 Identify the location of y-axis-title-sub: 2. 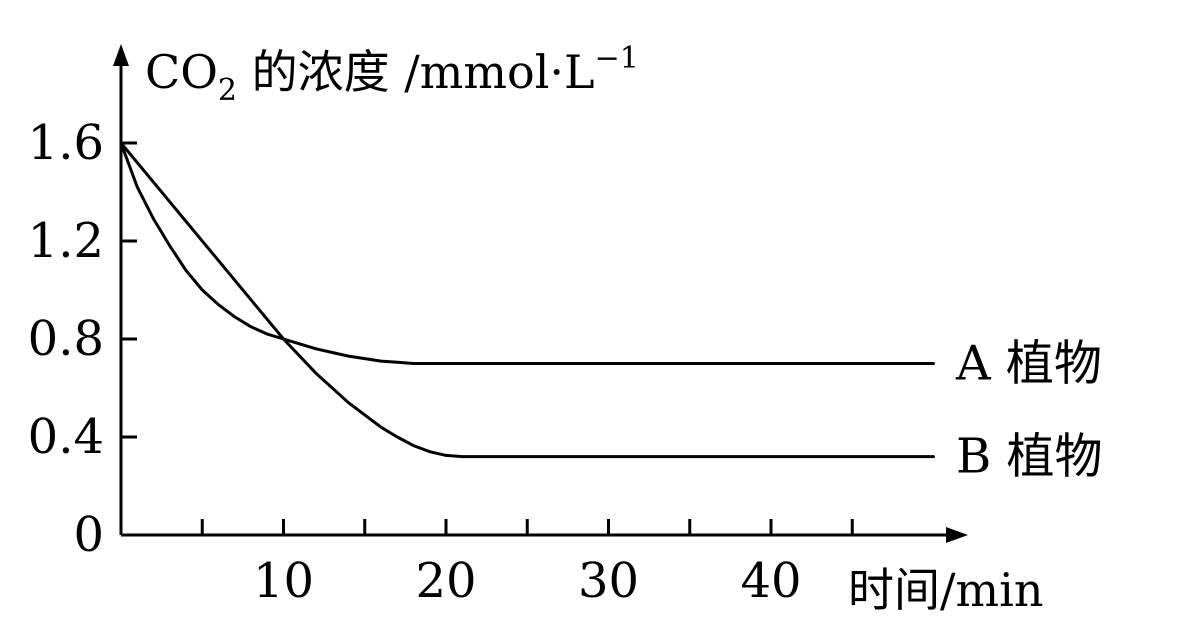
(227, 90).